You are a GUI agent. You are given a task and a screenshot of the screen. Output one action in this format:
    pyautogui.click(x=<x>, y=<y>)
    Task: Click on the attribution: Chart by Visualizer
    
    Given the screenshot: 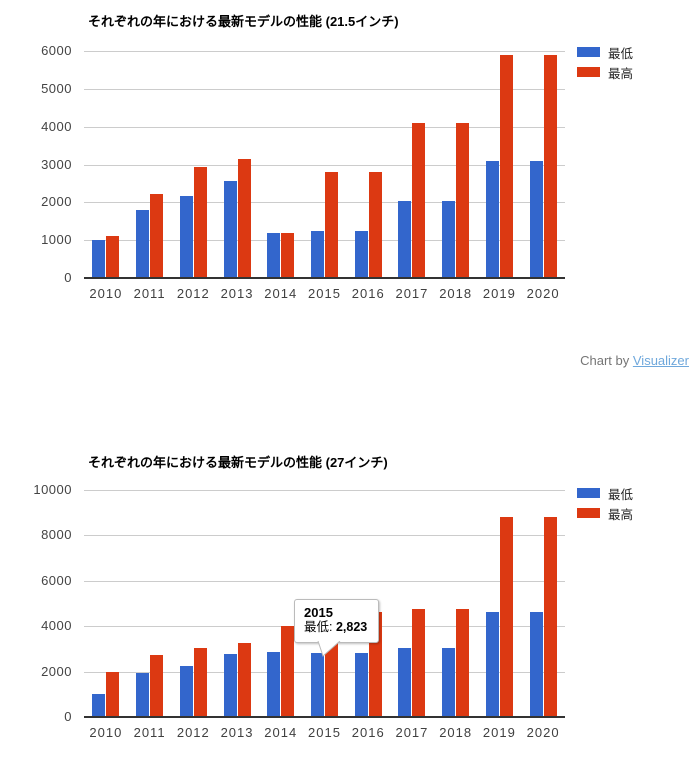 What is the action you would take?
    pyautogui.click(x=634, y=360)
    